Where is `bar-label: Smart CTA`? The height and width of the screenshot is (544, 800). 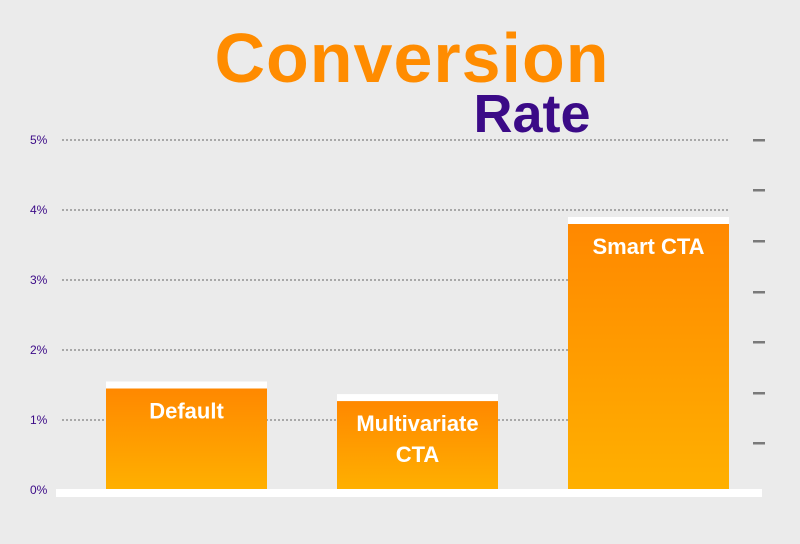 bar-label: Smart CTA is located at coordinates (648, 246).